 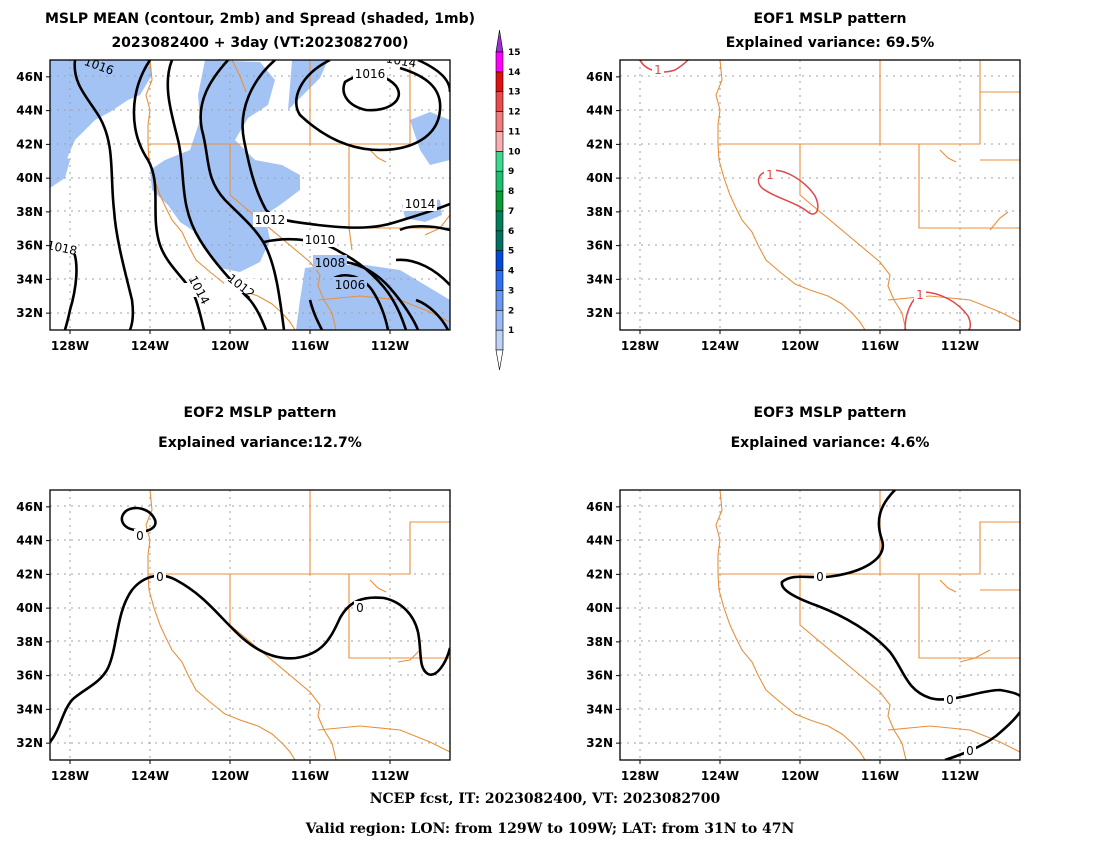 What do you see at coordinates (350, 285) in the screenshot?
I see `svg-text: 1006` at bounding box center [350, 285].